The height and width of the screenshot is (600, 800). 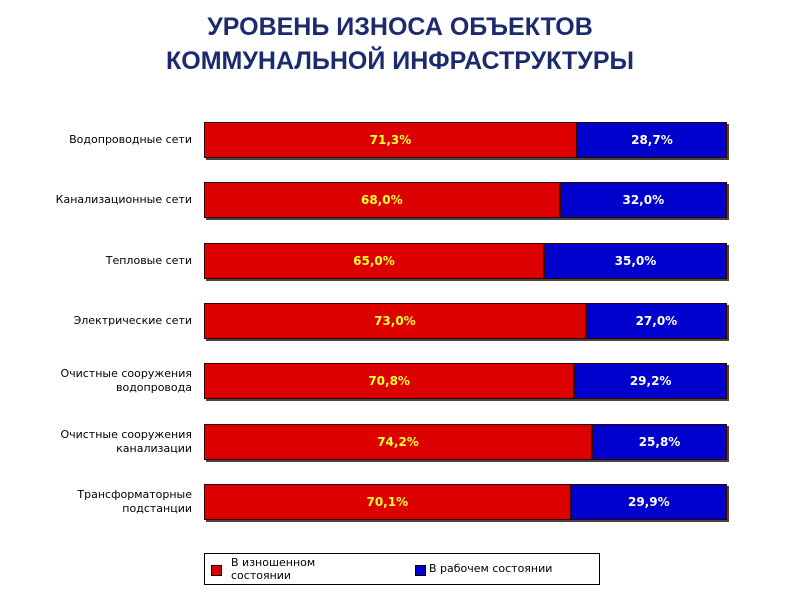 What do you see at coordinates (148, 260) in the screenshot?
I see `category-label: Тепловые сети` at bounding box center [148, 260].